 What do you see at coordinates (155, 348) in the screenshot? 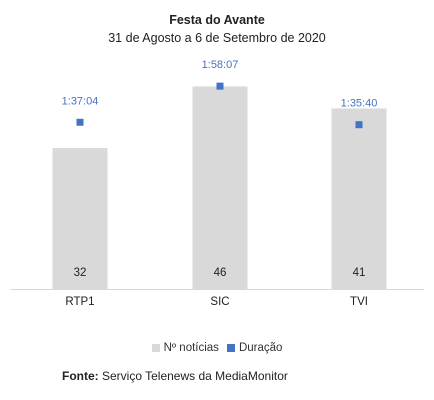
I see `legend-swatch-noticias` at bounding box center [155, 348].